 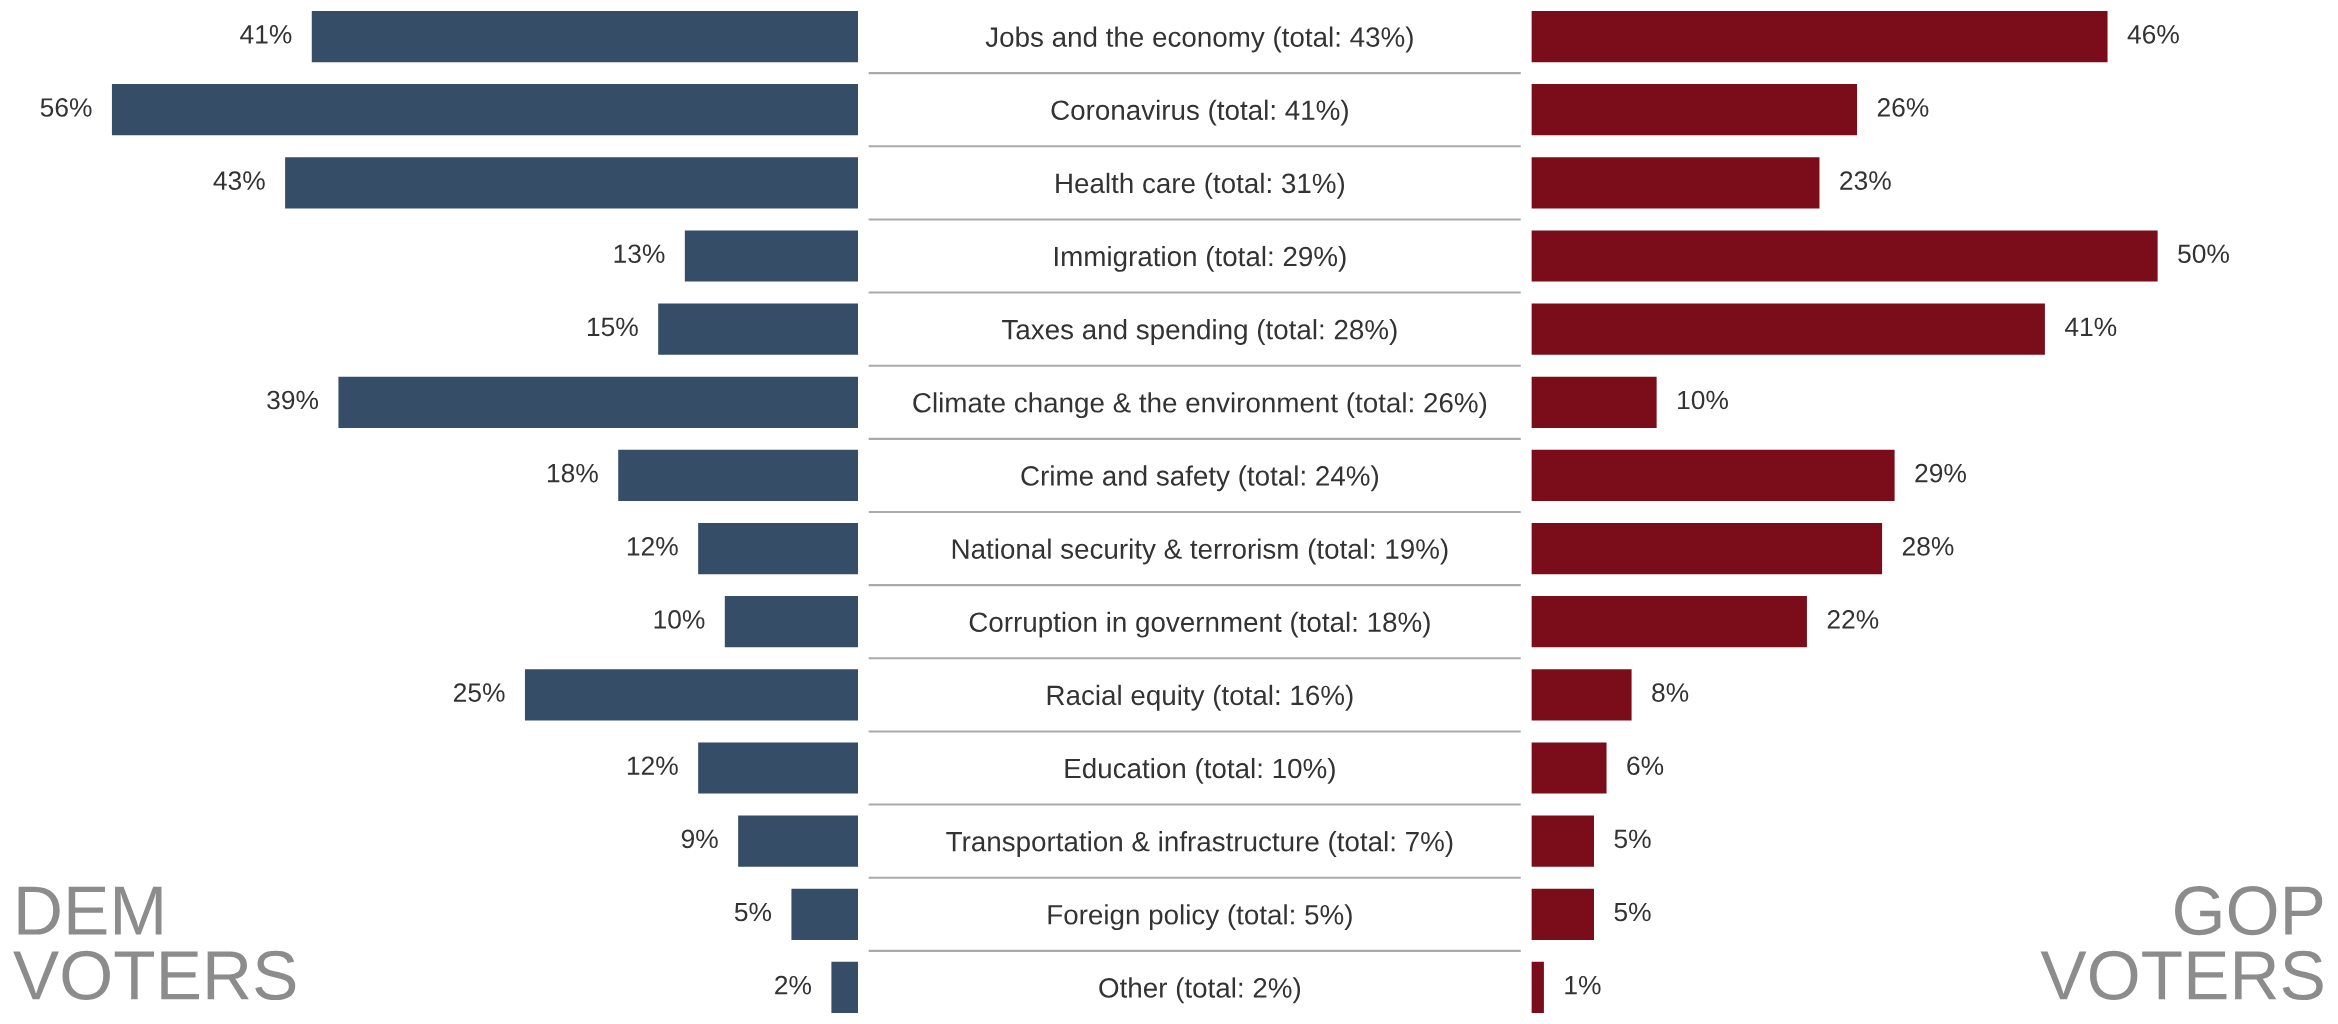 What do you see at coordinates (154, 943) in the screenshot?
I see `annotation: DEM VOTERS` at bounding box center [154, 943].